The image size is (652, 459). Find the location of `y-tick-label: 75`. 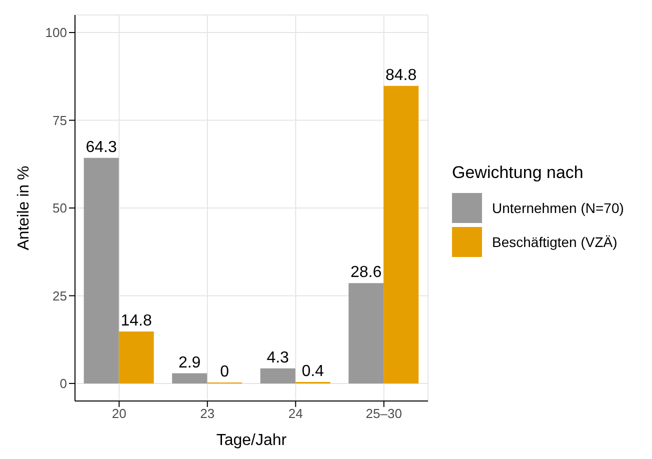

y-tick-label: 75 is located at coordinates (59, 120).